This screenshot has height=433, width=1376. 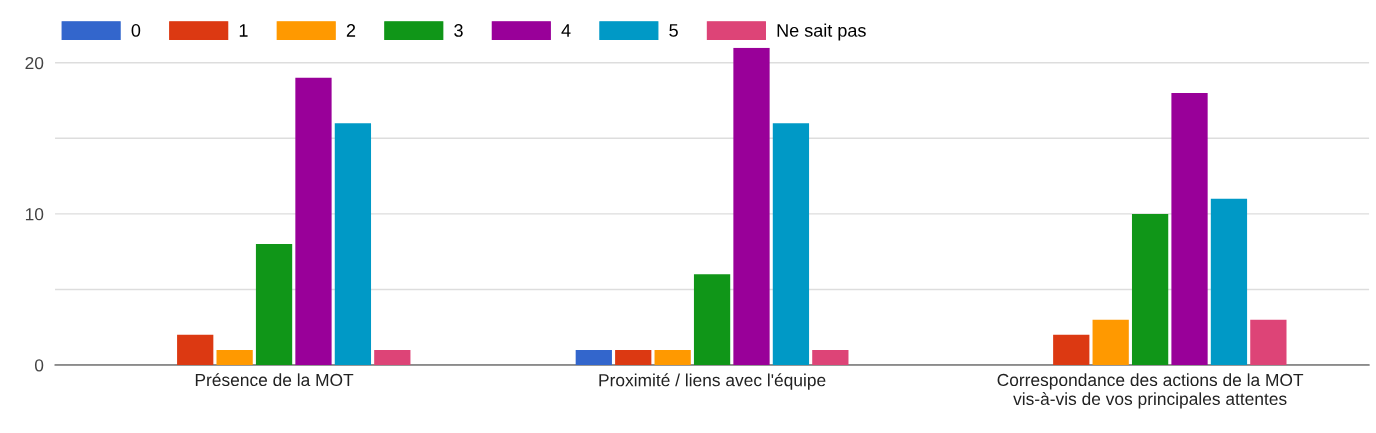 I want to click on legend-label: 3, so click(x=458, y=30).